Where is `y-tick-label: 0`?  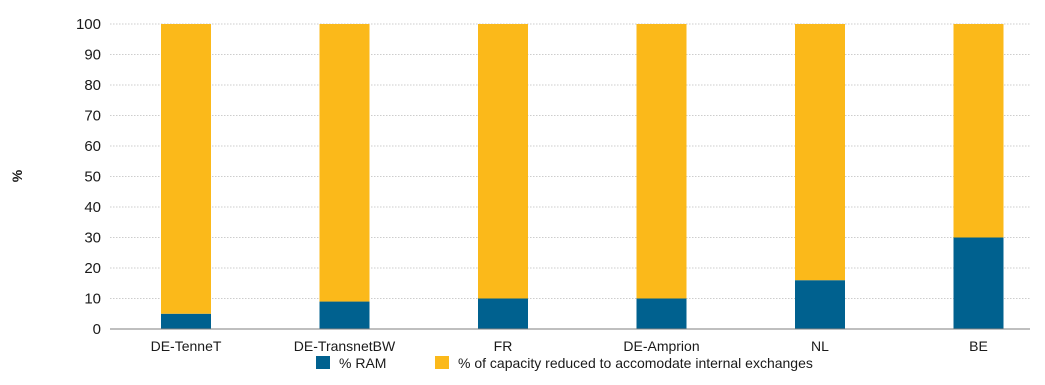
y-tick-label: 0 is located at coordinates (97, 329).